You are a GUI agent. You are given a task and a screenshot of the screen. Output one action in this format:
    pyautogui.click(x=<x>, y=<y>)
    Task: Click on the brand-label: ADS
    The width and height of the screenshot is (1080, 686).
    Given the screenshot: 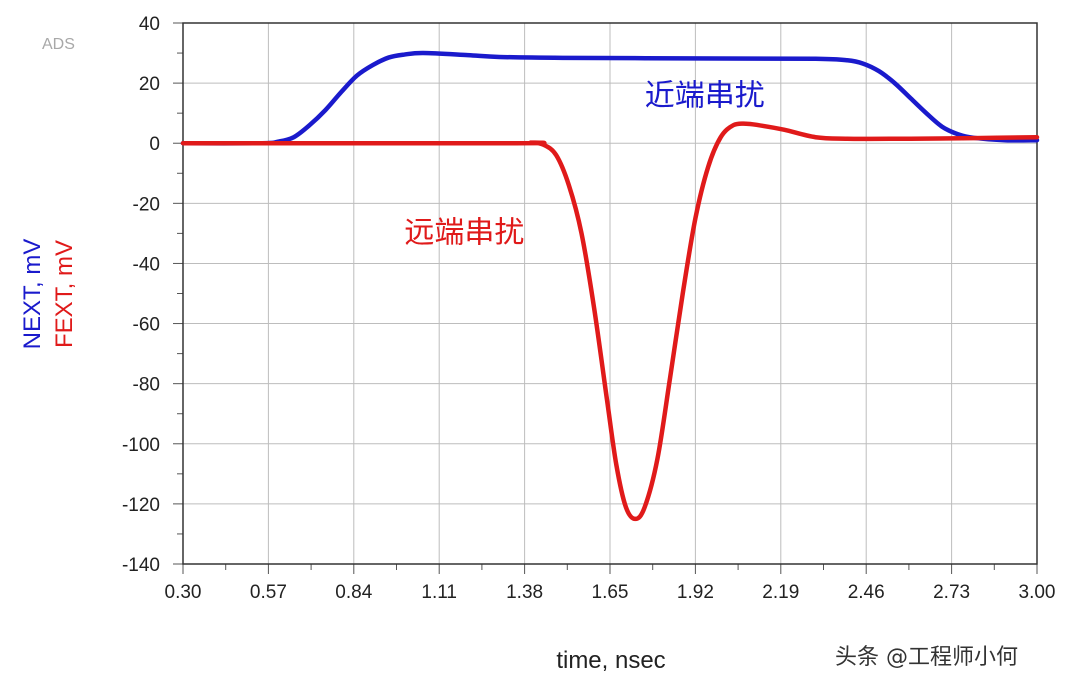 What is the action you would take?
    pyautogui.click(x=58, y=44)
    